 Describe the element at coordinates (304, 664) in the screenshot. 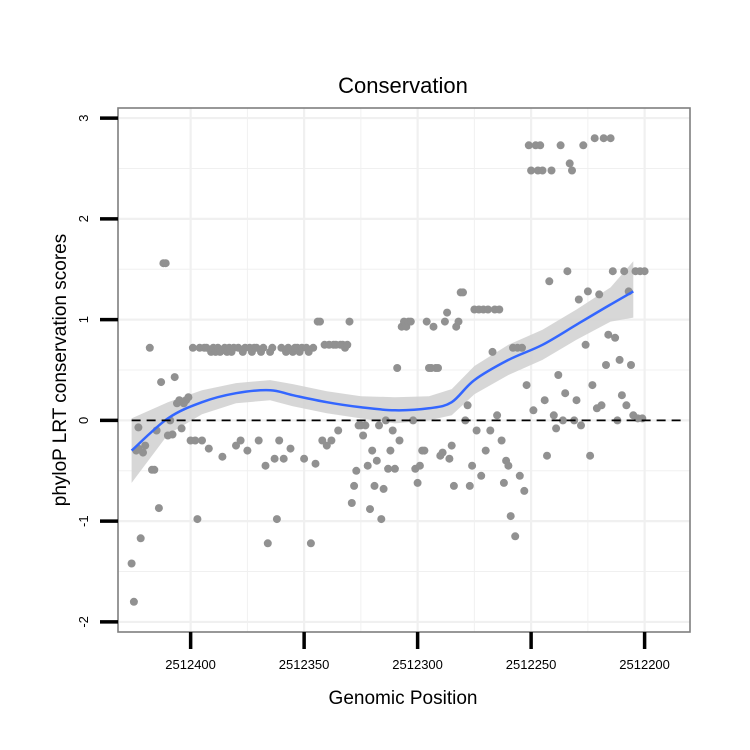

I see `x-tick-label: 2512350` at that location.